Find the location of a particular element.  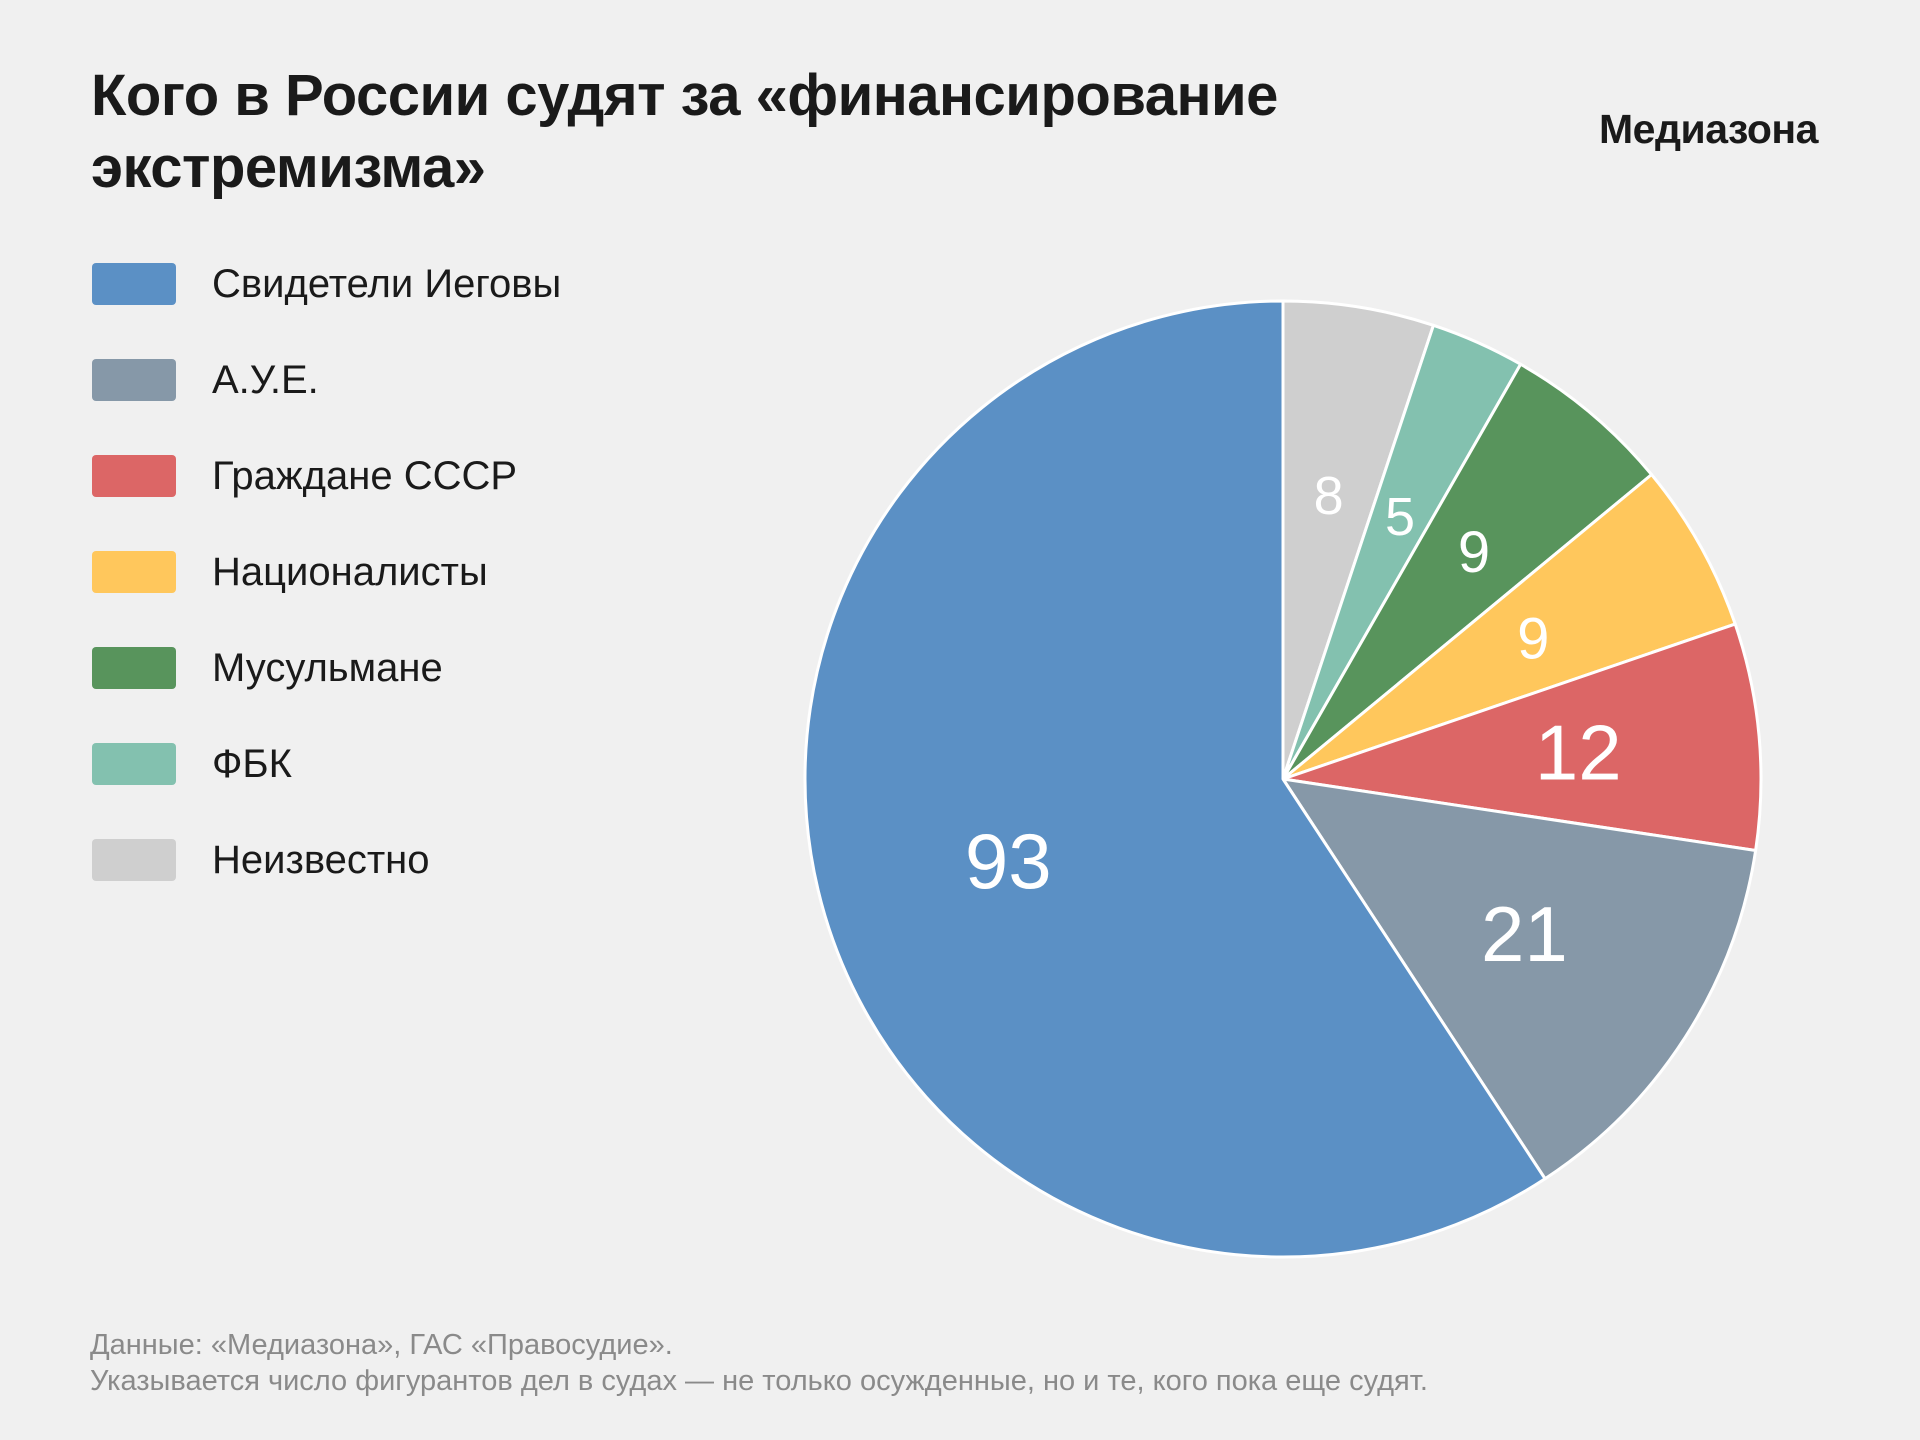

brand-logo: Медиазона is located at coordinates (1708, 129).